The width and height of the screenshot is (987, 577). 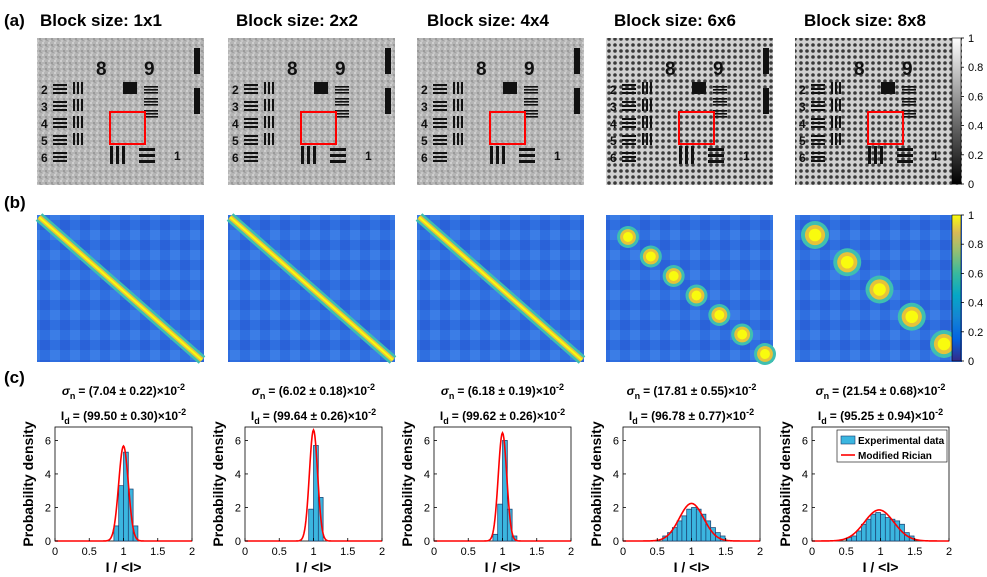 What do you see at coordinates (488, 20) in the screenshot?
I see `column-title: Block size: 4x4` at bounding box center [488, 20].